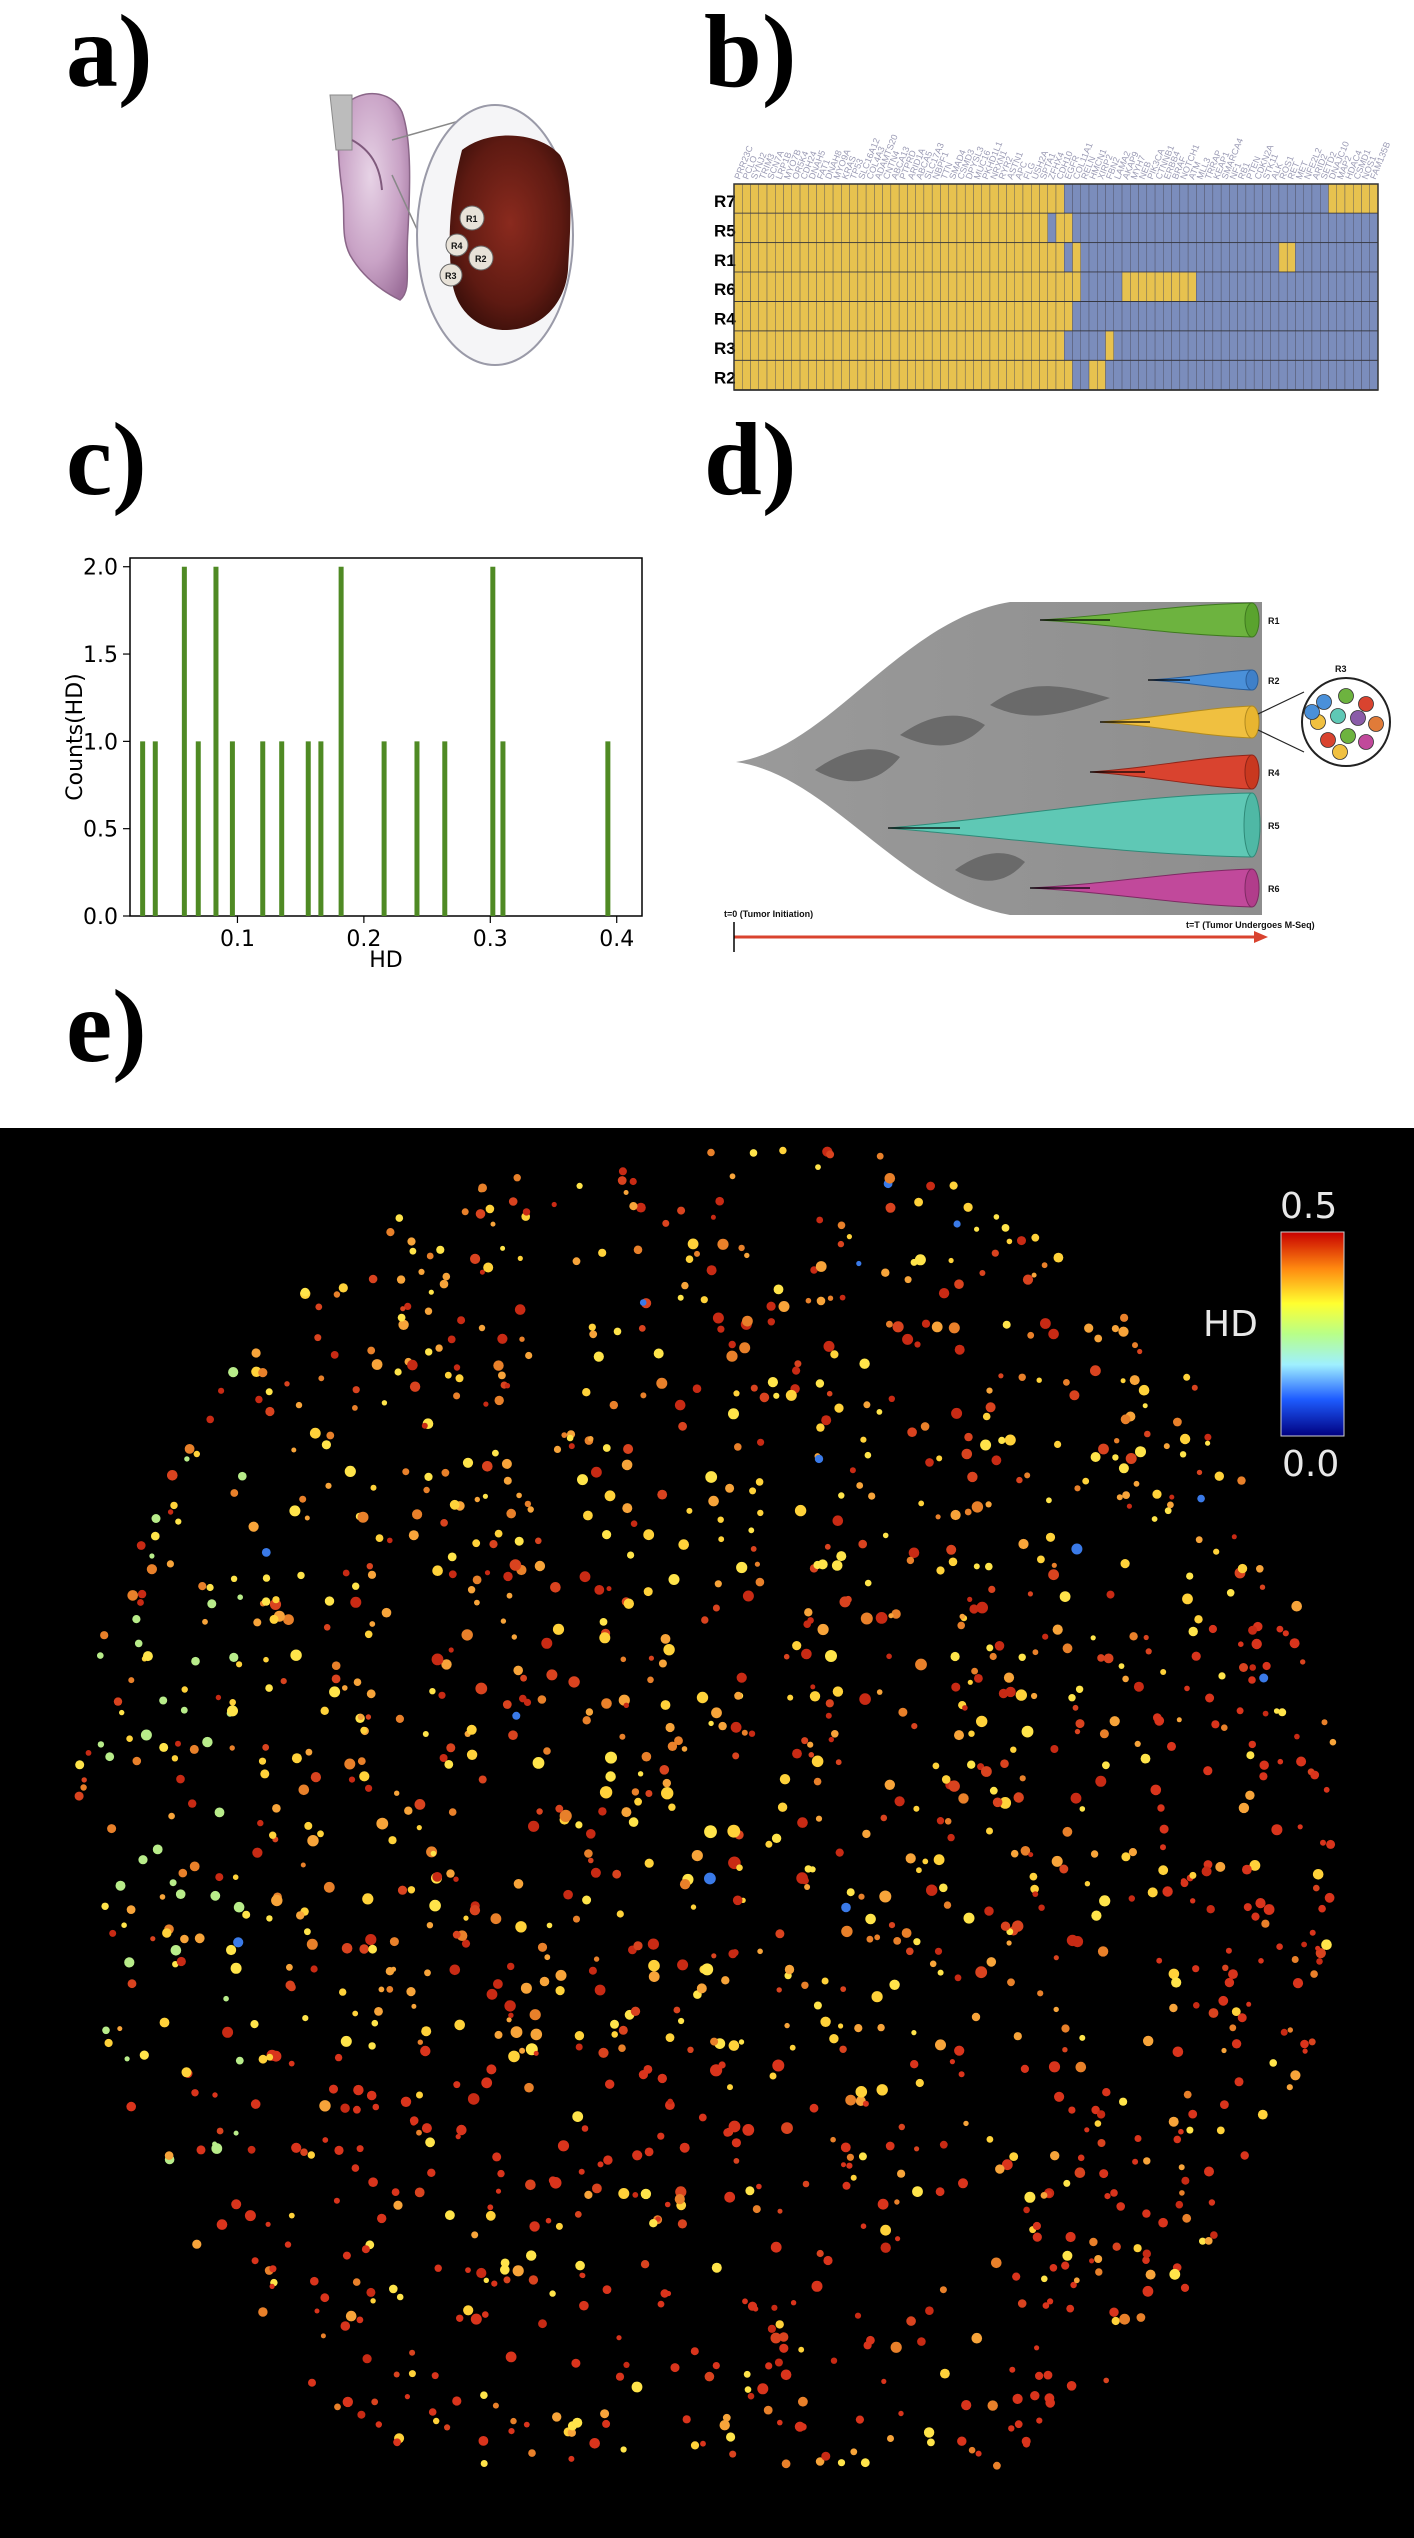 The height and width of the screenshot is (2538, 1414). I want to click on r3-cell, so click(1324, 702).